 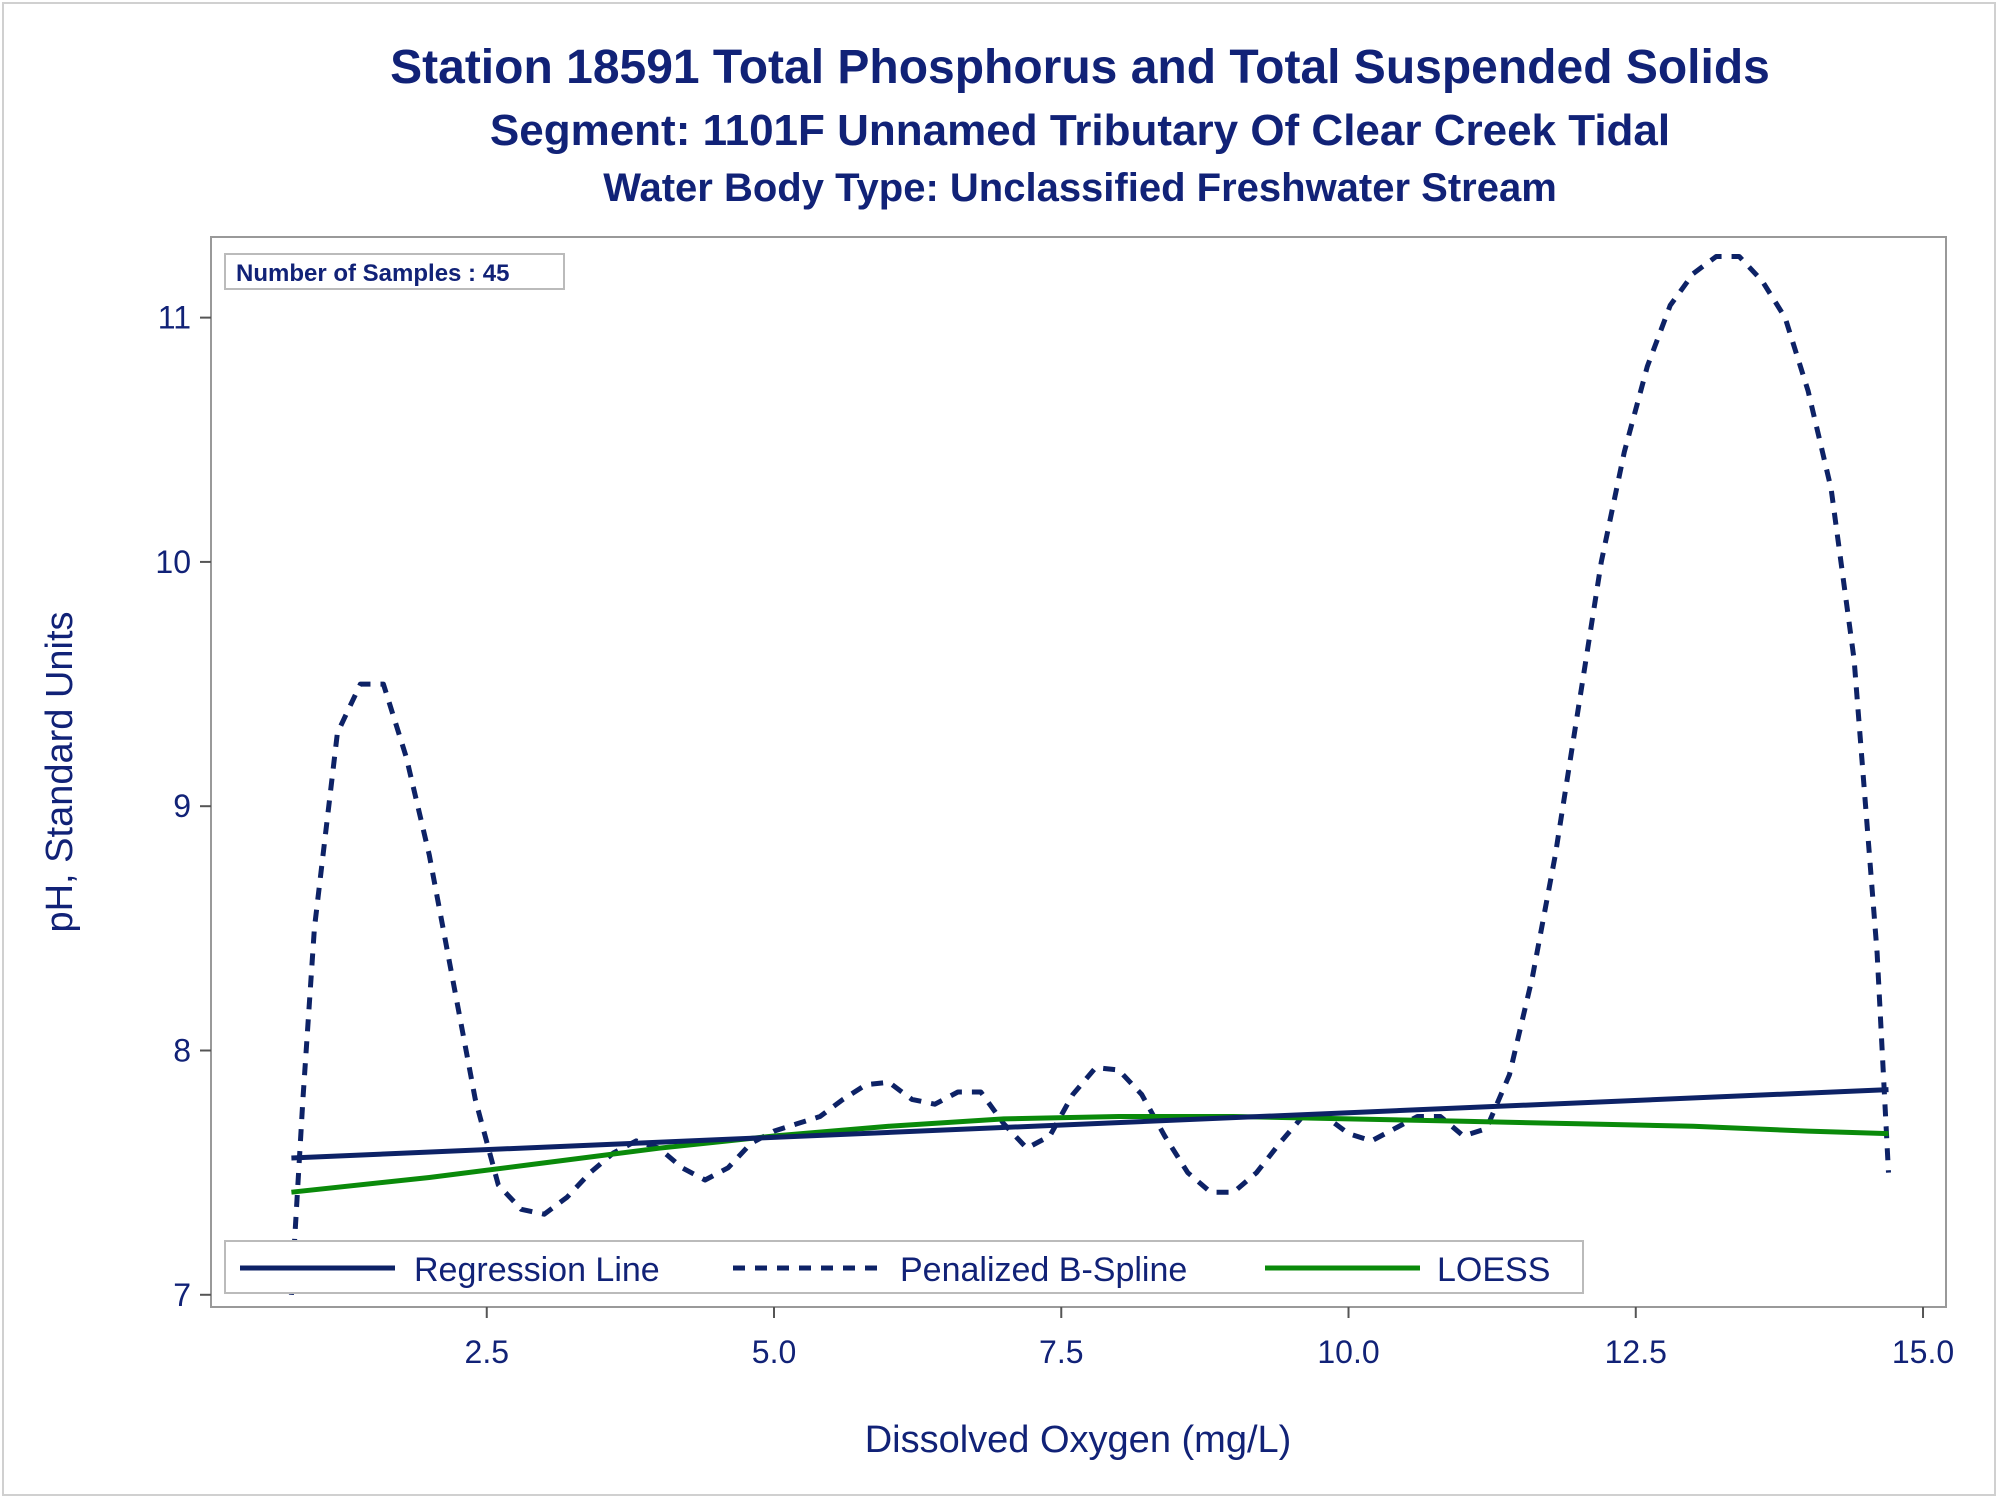 I want to click on y-tick-label: 9, so click(x=182, y=806).